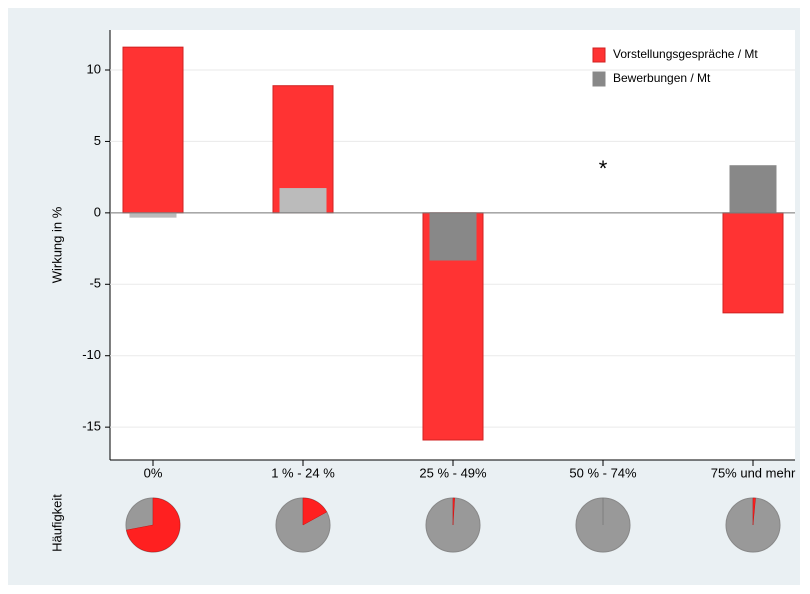  I want to click on annotation: *, so click(603, 168).